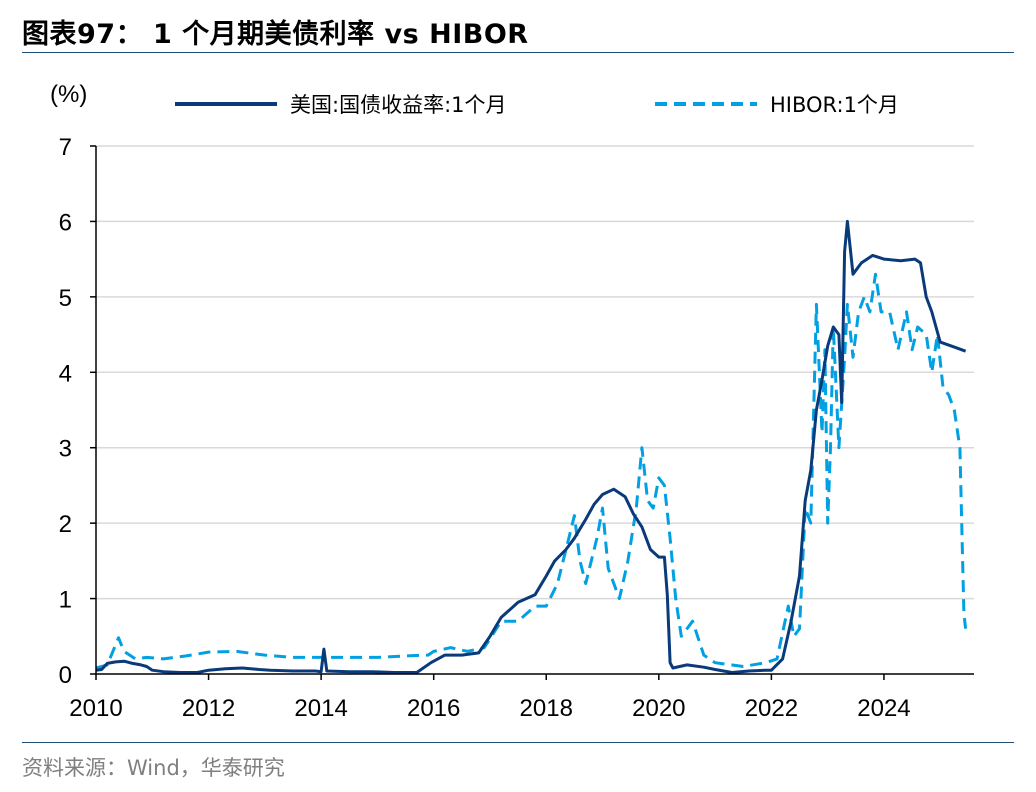  Describe the element at coordinates (95, 708) in the screenshot. I see `x-tick-label: 2010` at that location.